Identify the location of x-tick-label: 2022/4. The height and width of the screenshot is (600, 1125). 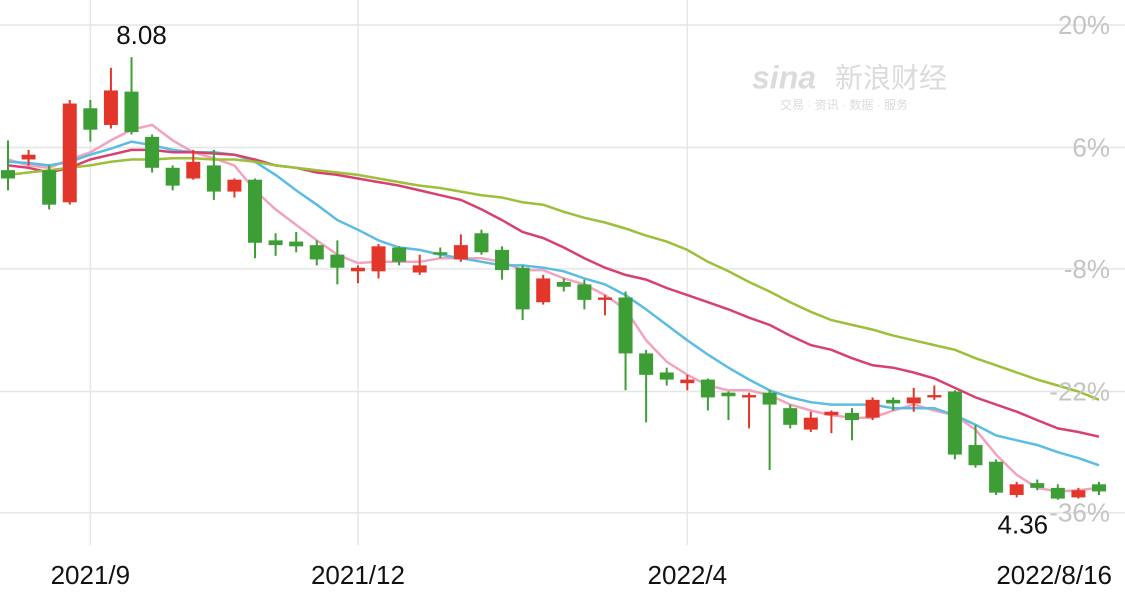
(688, 575).